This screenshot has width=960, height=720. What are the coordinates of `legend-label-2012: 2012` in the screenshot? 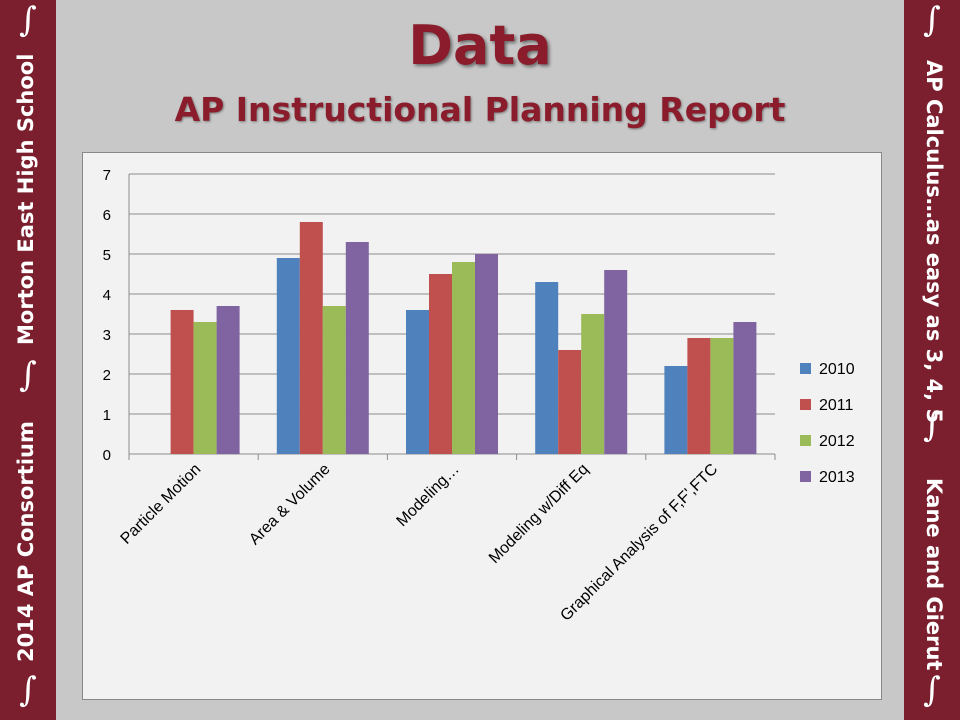 It's located at (837, 441).